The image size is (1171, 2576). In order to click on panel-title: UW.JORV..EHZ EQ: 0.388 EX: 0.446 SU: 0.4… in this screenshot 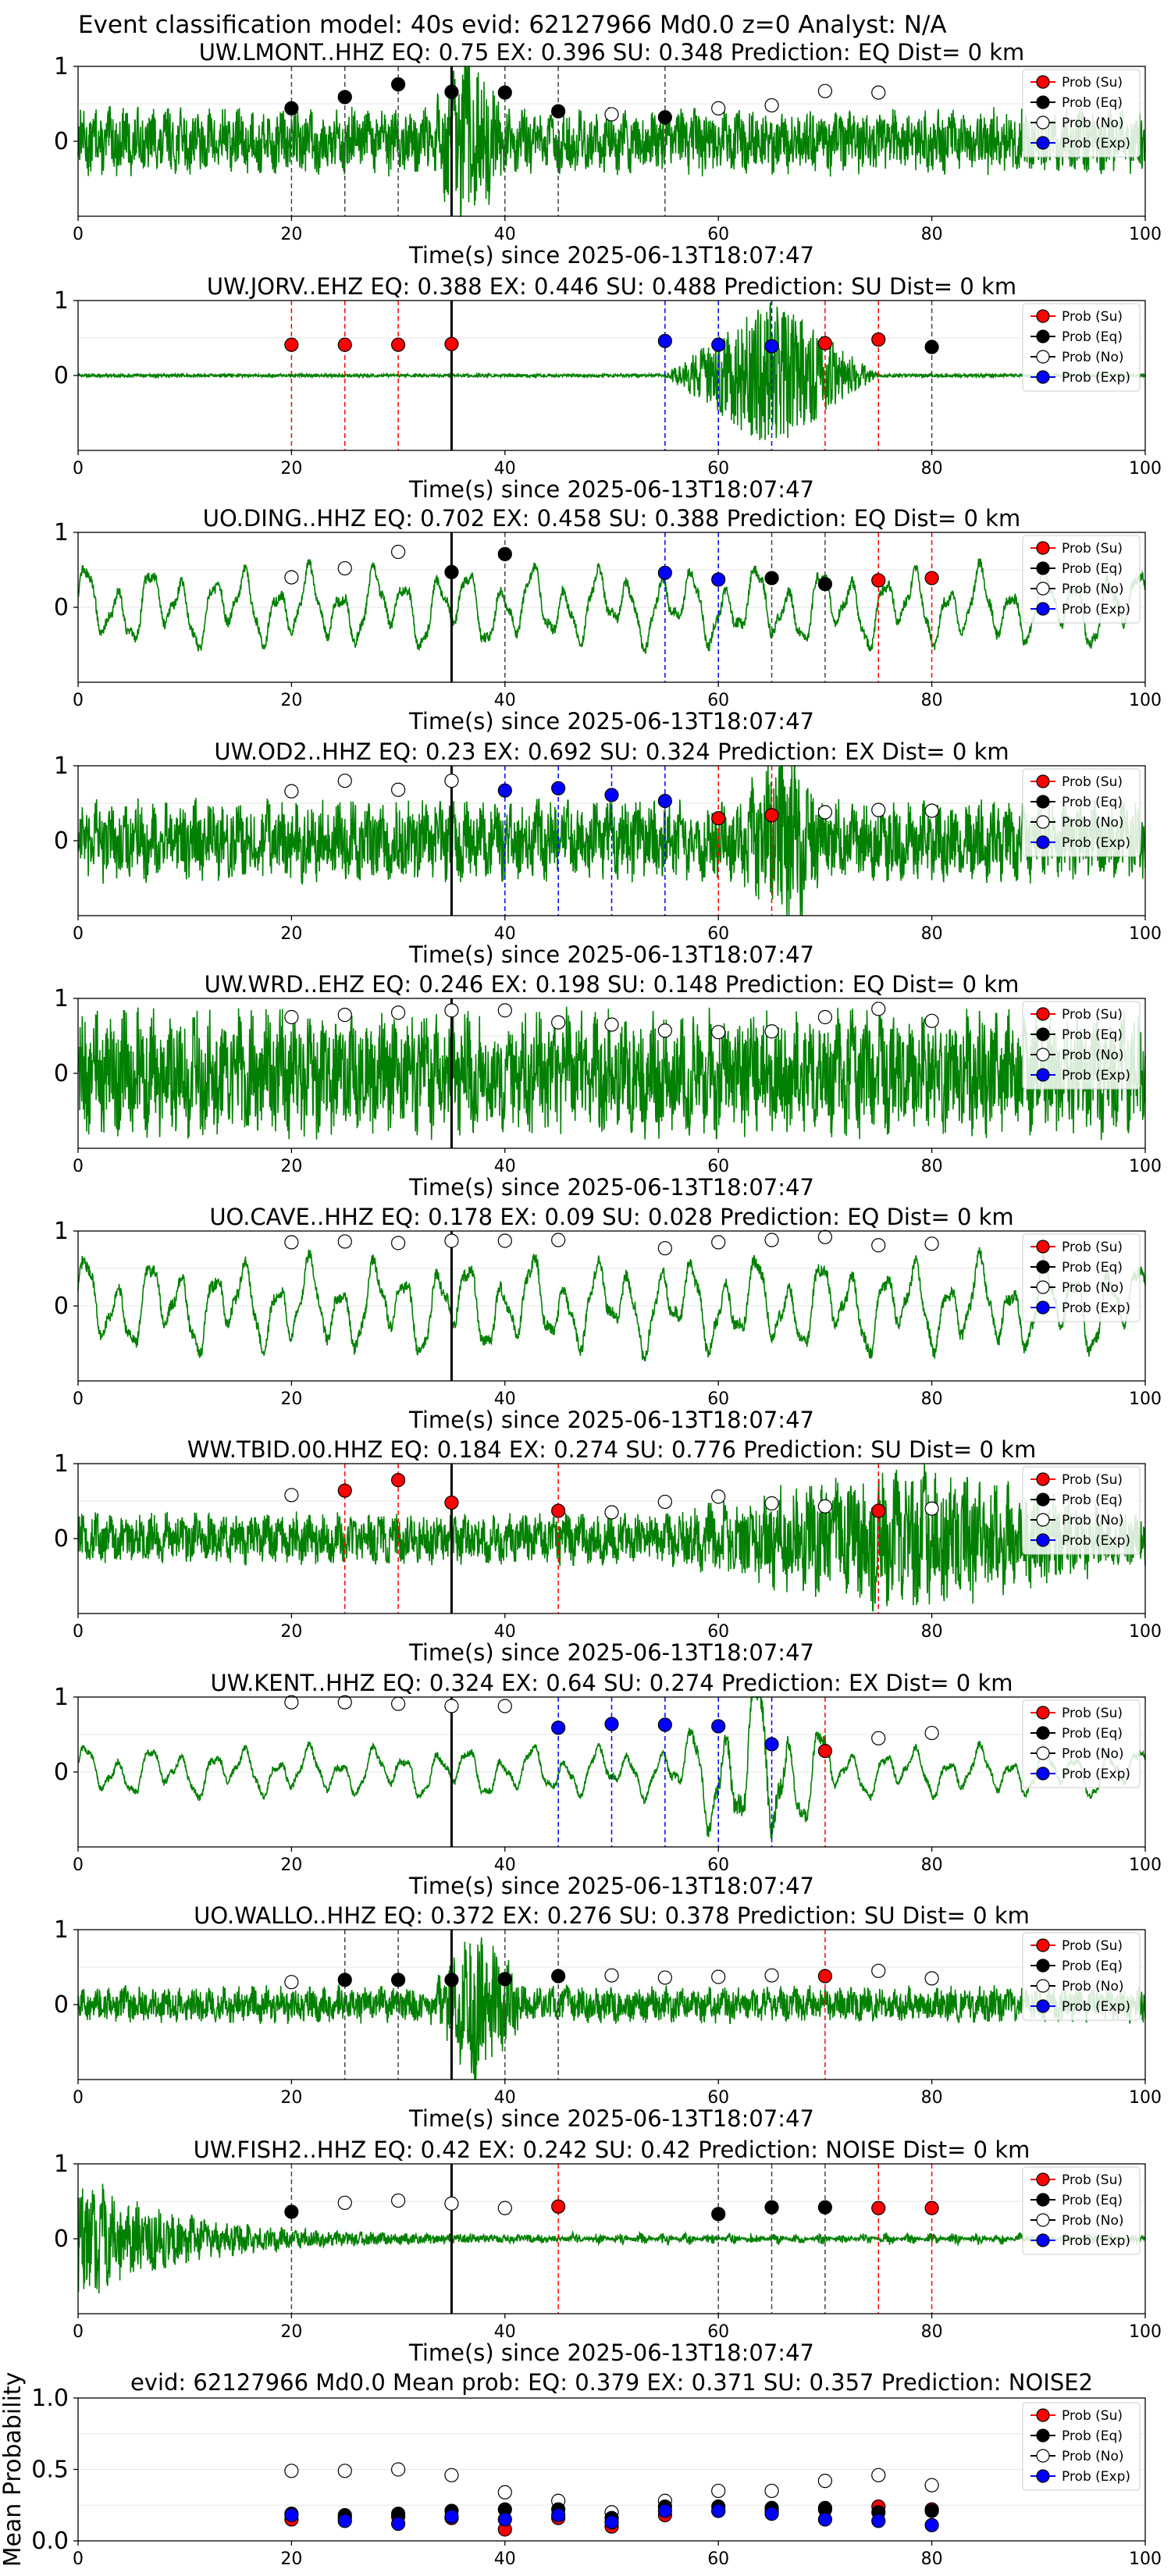, I will do `click(611, 286)`.